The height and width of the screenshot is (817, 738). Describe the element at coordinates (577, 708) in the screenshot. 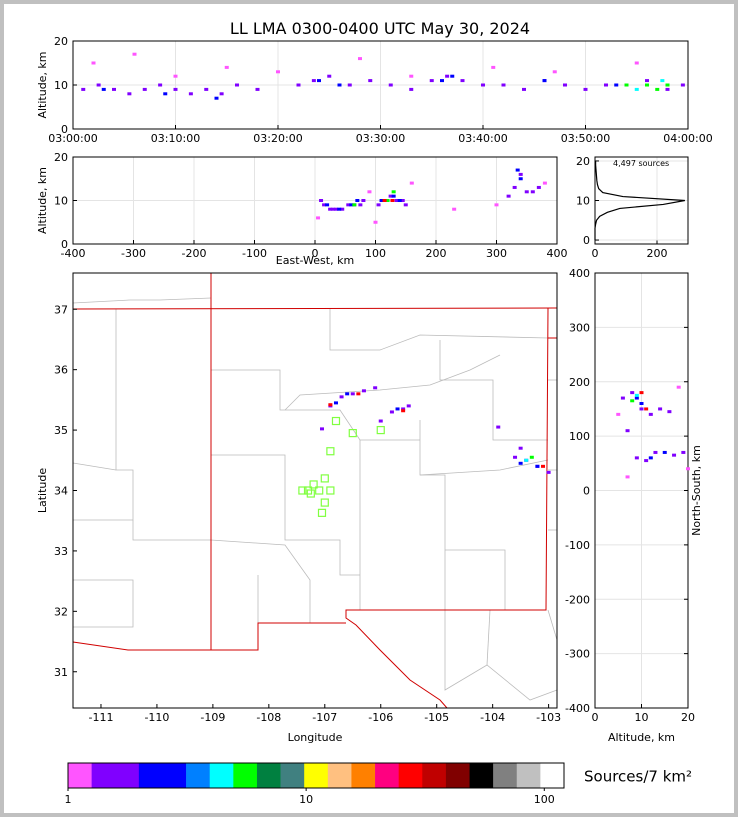

I see `y-tick-label: -400` at that location.